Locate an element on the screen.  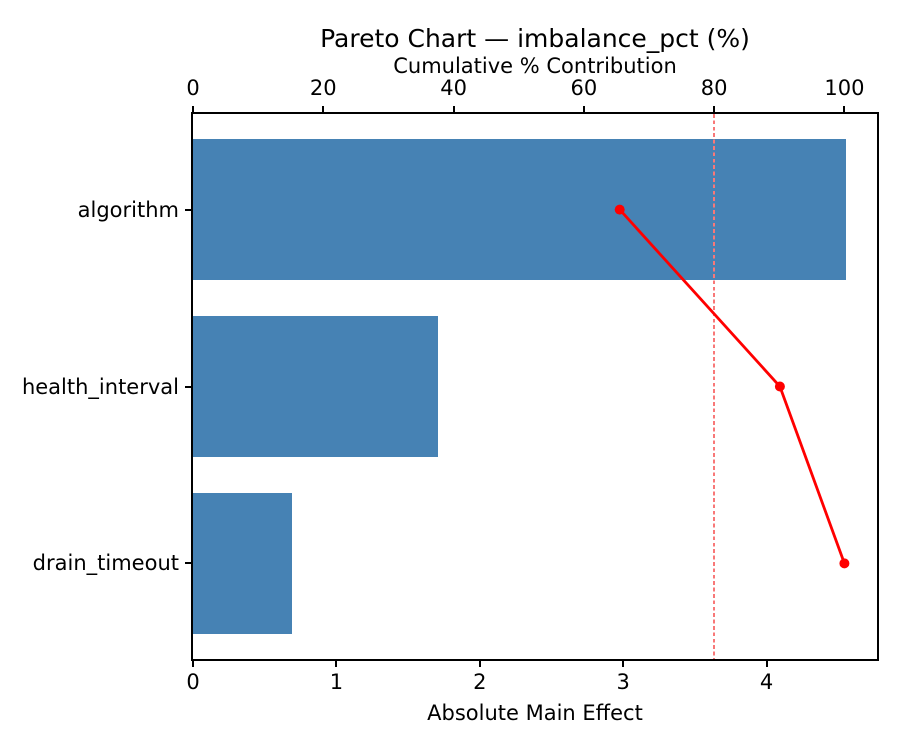
ytick-label-algorithm: algorithm is located at coordinates (128, 209).